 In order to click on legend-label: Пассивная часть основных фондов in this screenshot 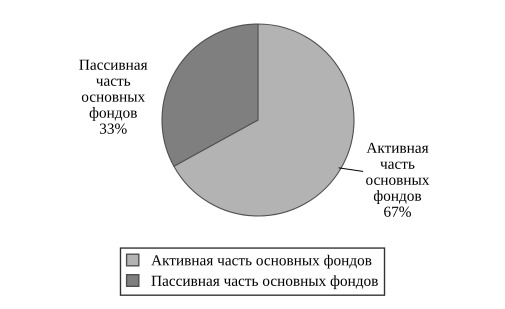, I will do `click(264, 282)`.